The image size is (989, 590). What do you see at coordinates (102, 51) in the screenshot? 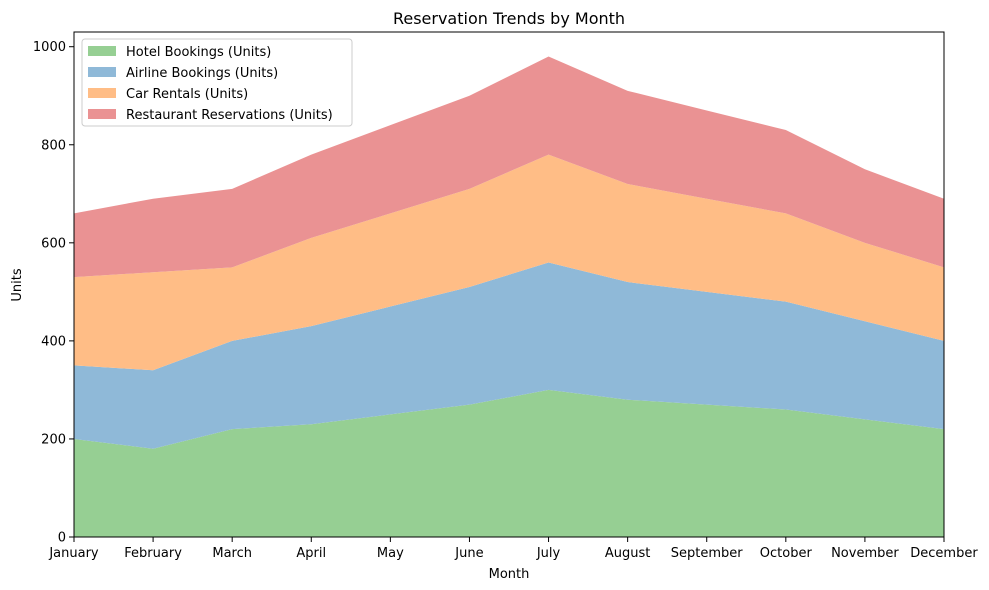
I see `legend-swatch-hotel-bookings-units` at bounding box center [102, 51].